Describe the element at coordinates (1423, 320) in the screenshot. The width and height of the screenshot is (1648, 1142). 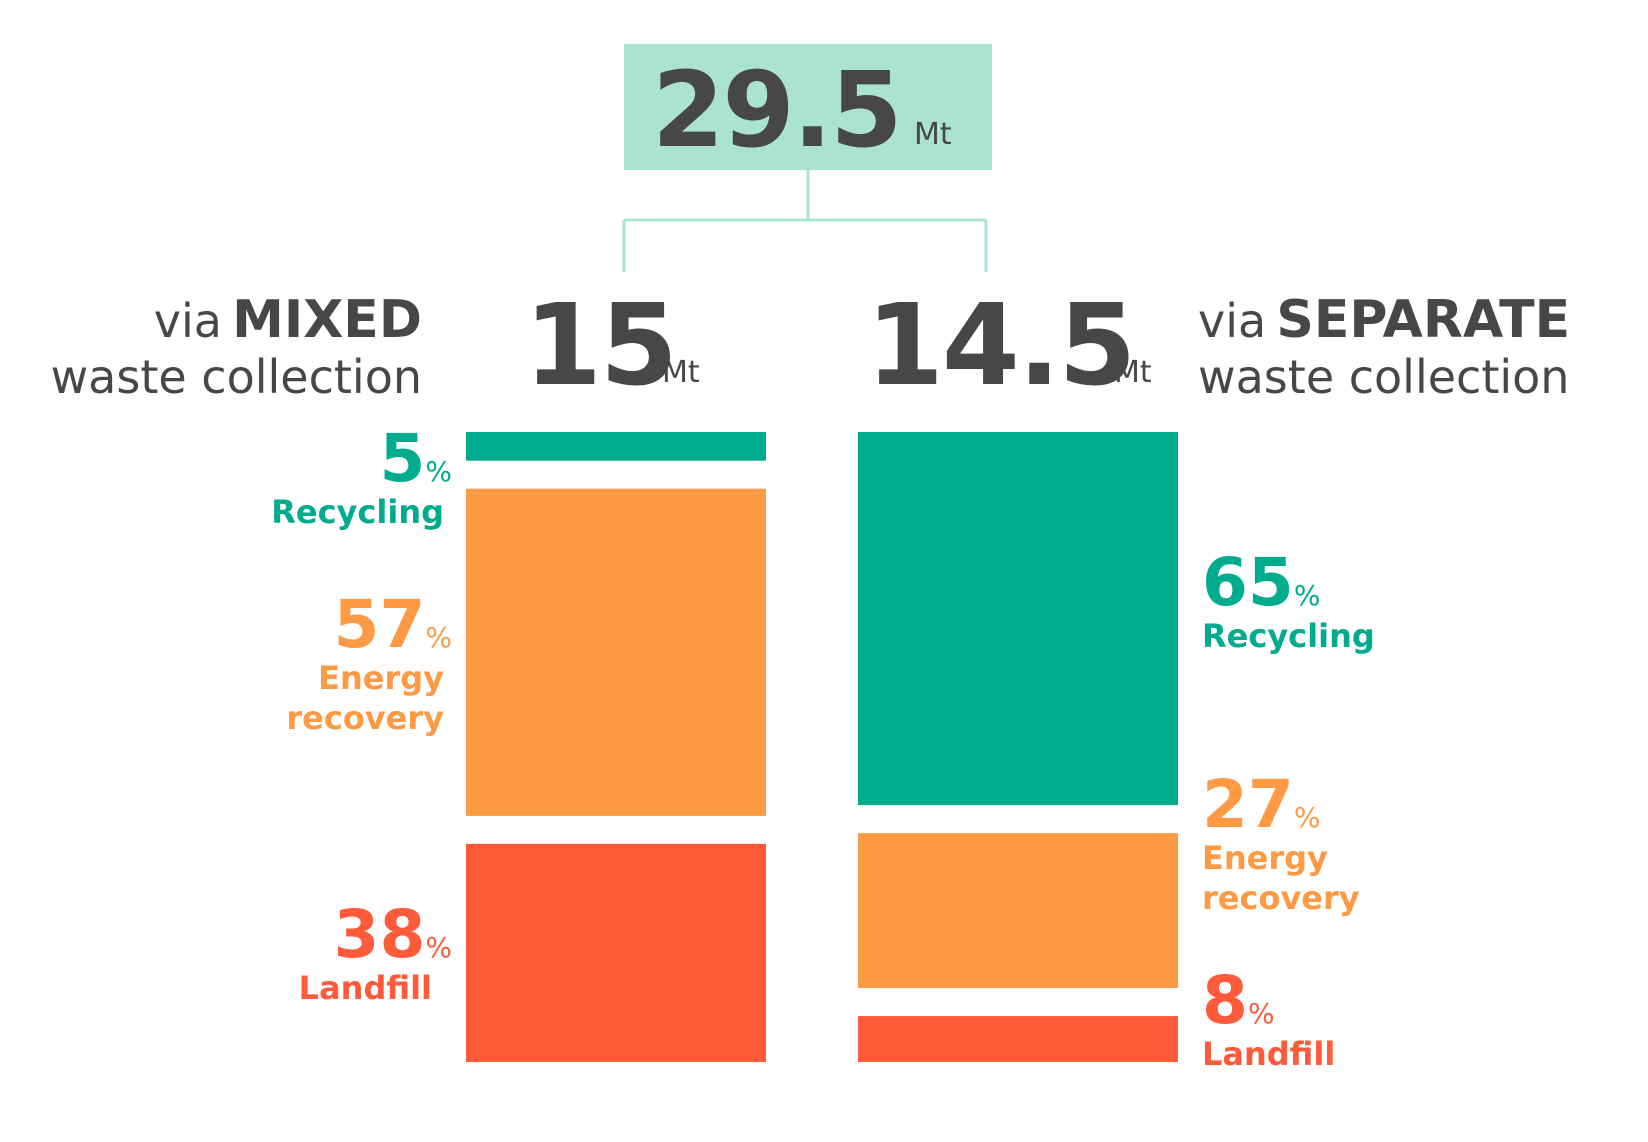
I see `separate-bold: SEPARATE` at that location.